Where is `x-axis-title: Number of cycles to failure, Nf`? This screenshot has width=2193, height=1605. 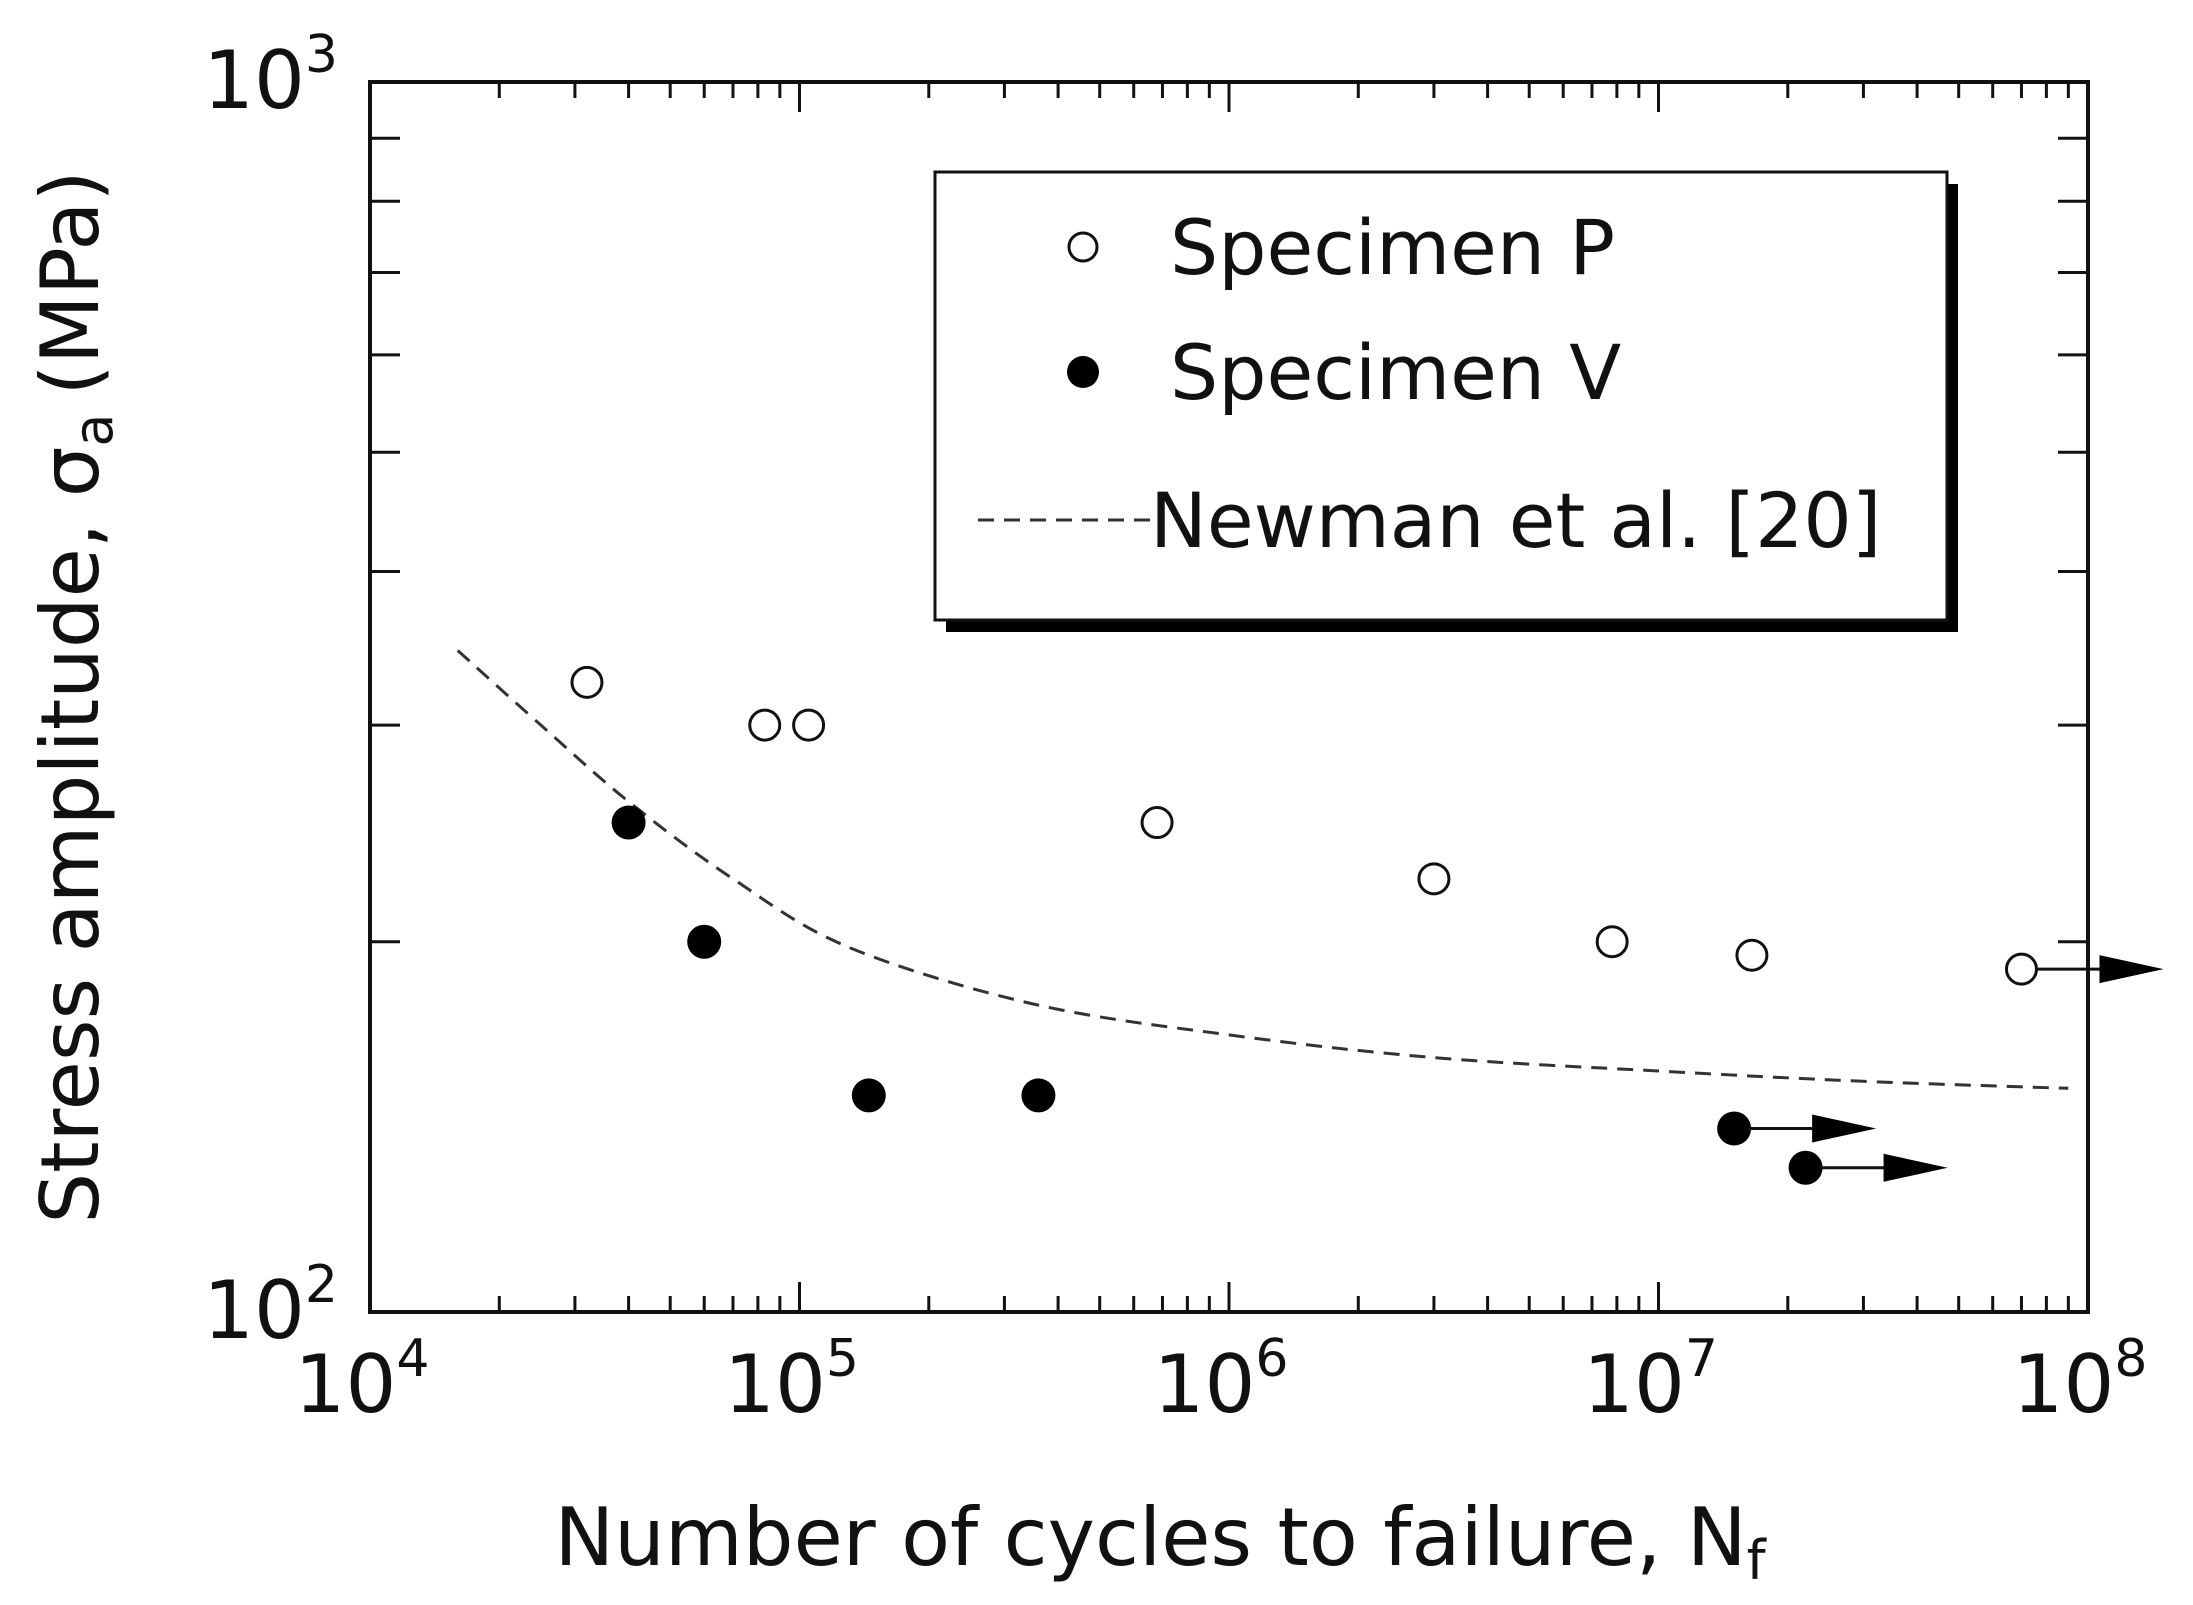
x-axis-title: Number of cycles to failure, Nf is located at coordinates (1160, 1541).